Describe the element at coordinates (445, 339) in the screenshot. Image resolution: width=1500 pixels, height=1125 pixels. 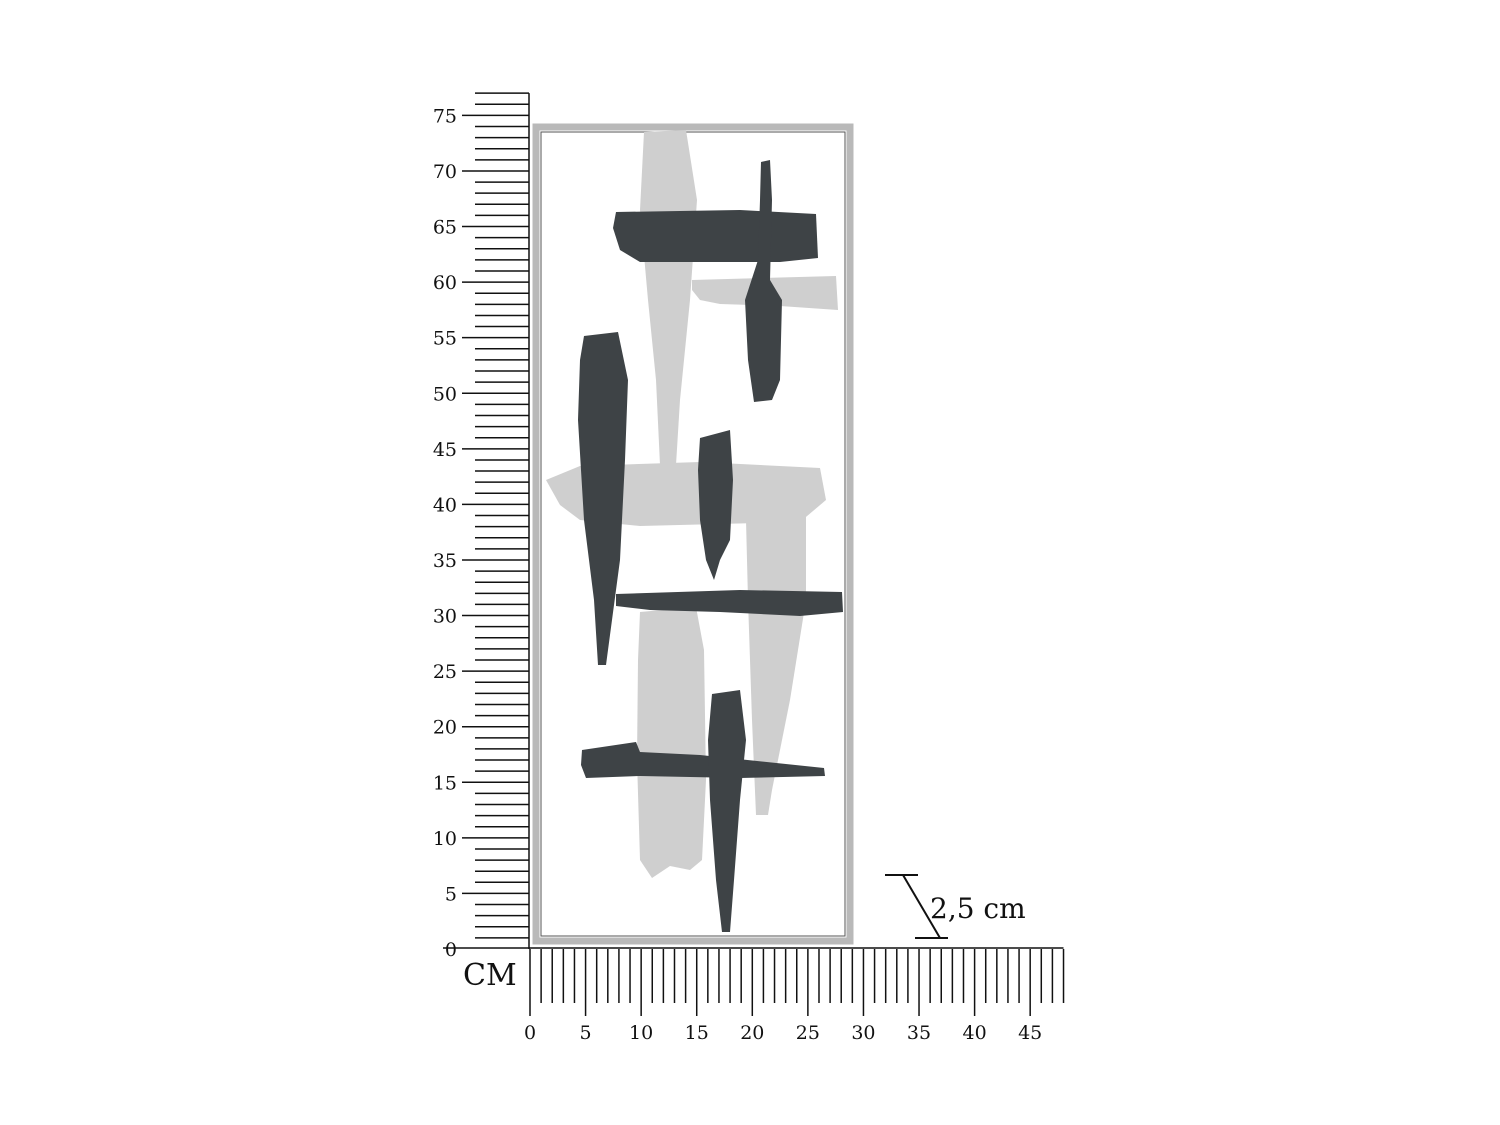
I see `vertical-tick-label: 55` at that location.